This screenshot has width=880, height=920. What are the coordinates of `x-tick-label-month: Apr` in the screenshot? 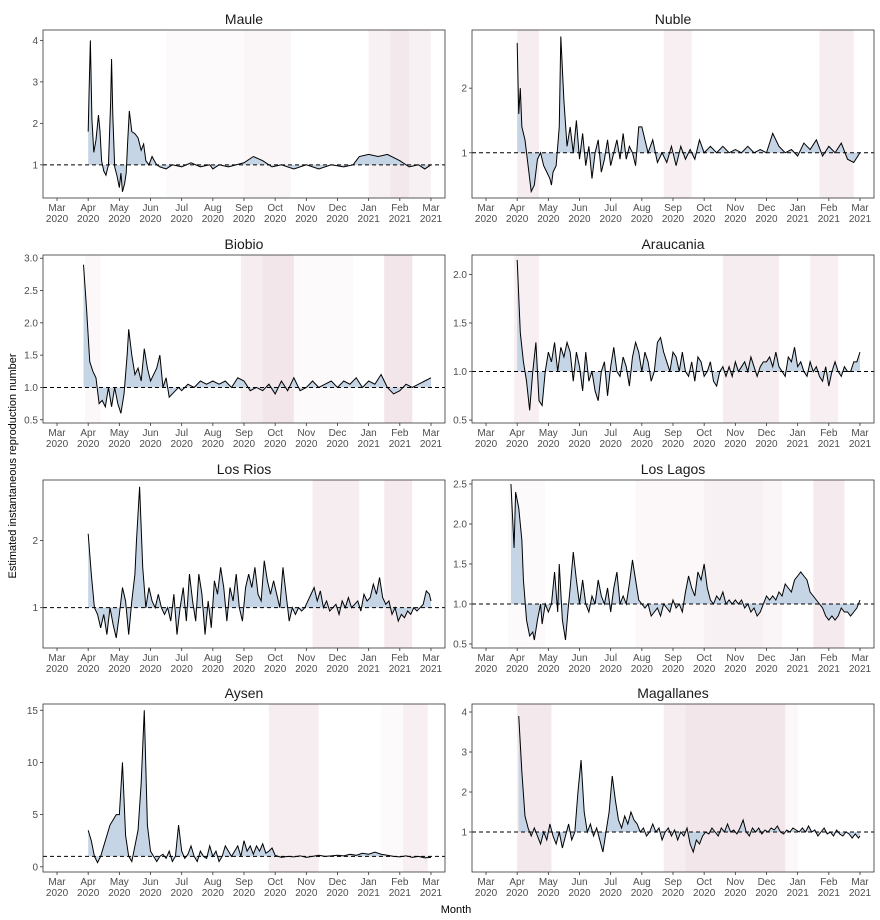 It's located at (517, 433).